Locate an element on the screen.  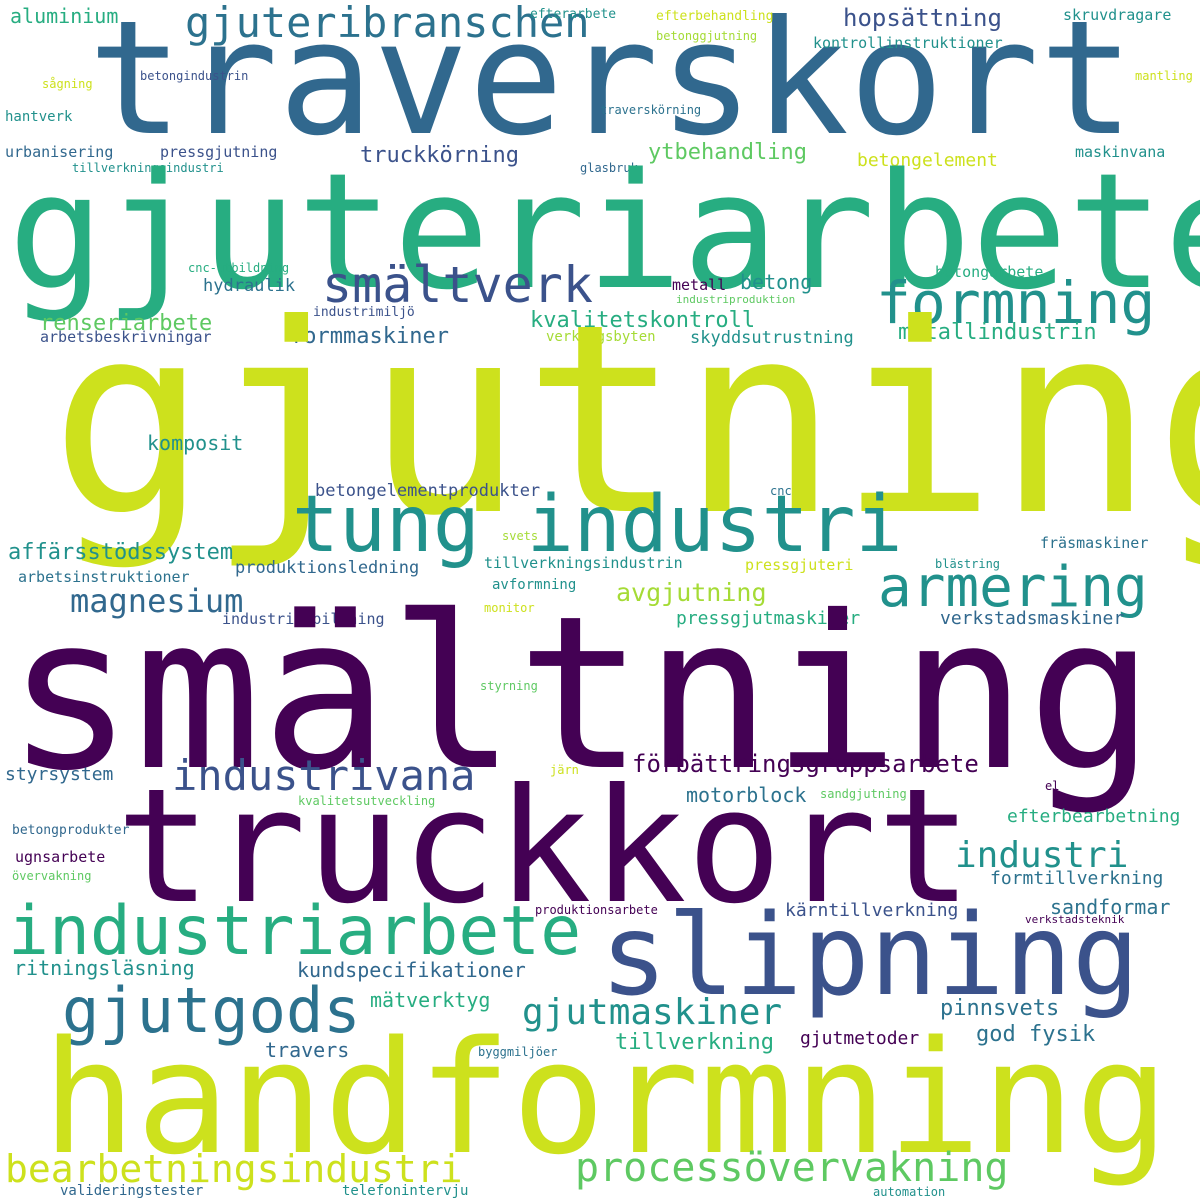
word-hydraulik: hydraulik is located at coordinates (249, 286).